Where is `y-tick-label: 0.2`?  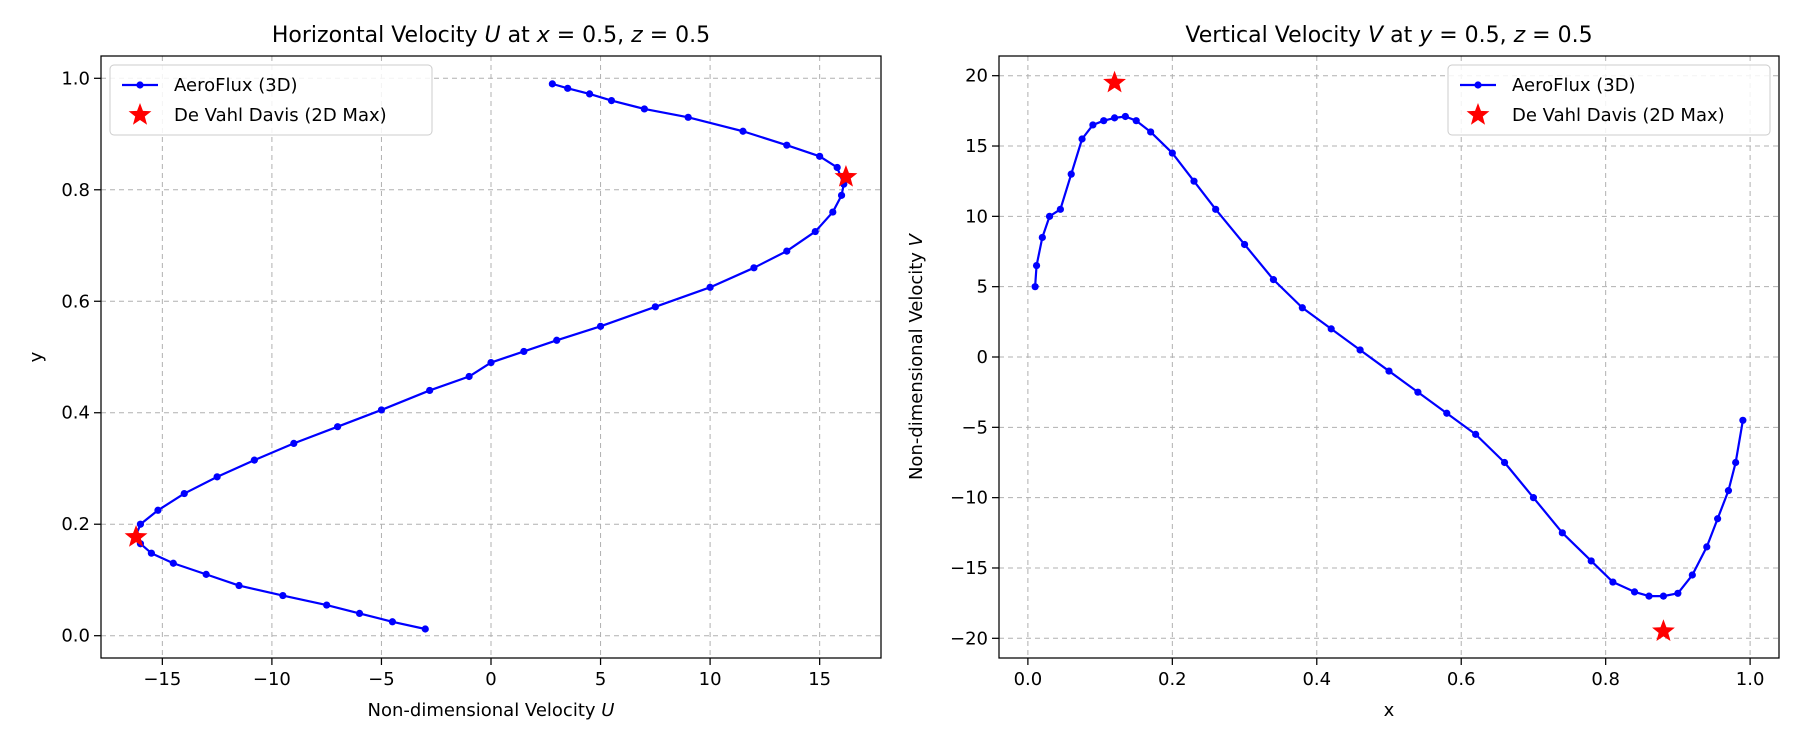 y-tick-label: 0.2 is located at coordinates (75, 524).